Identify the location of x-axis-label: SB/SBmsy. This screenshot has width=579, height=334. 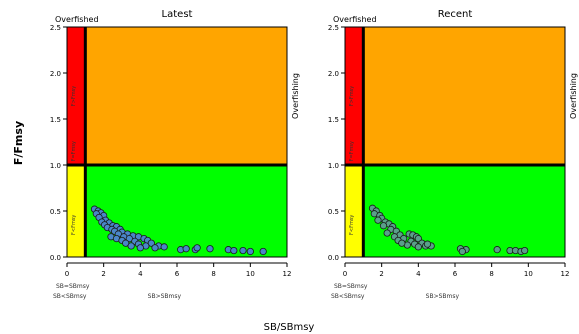
(289, 327).